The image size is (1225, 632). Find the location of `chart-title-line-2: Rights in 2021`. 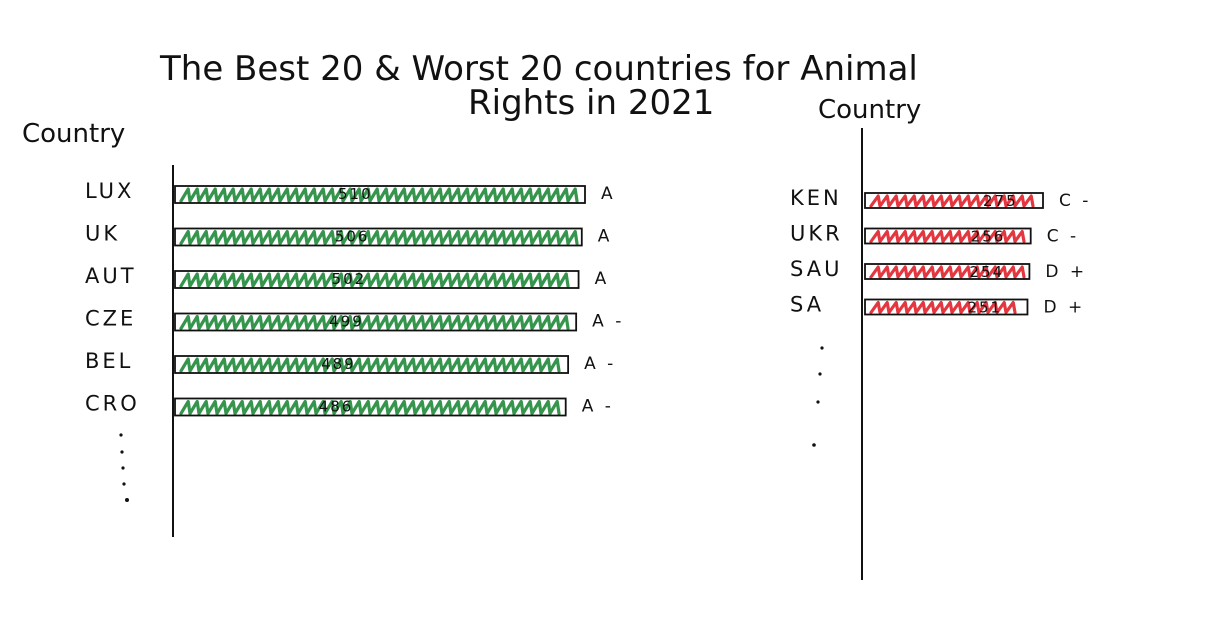

chart-title-line-2: Rights in 2021 is located at coordinates (591, 103).